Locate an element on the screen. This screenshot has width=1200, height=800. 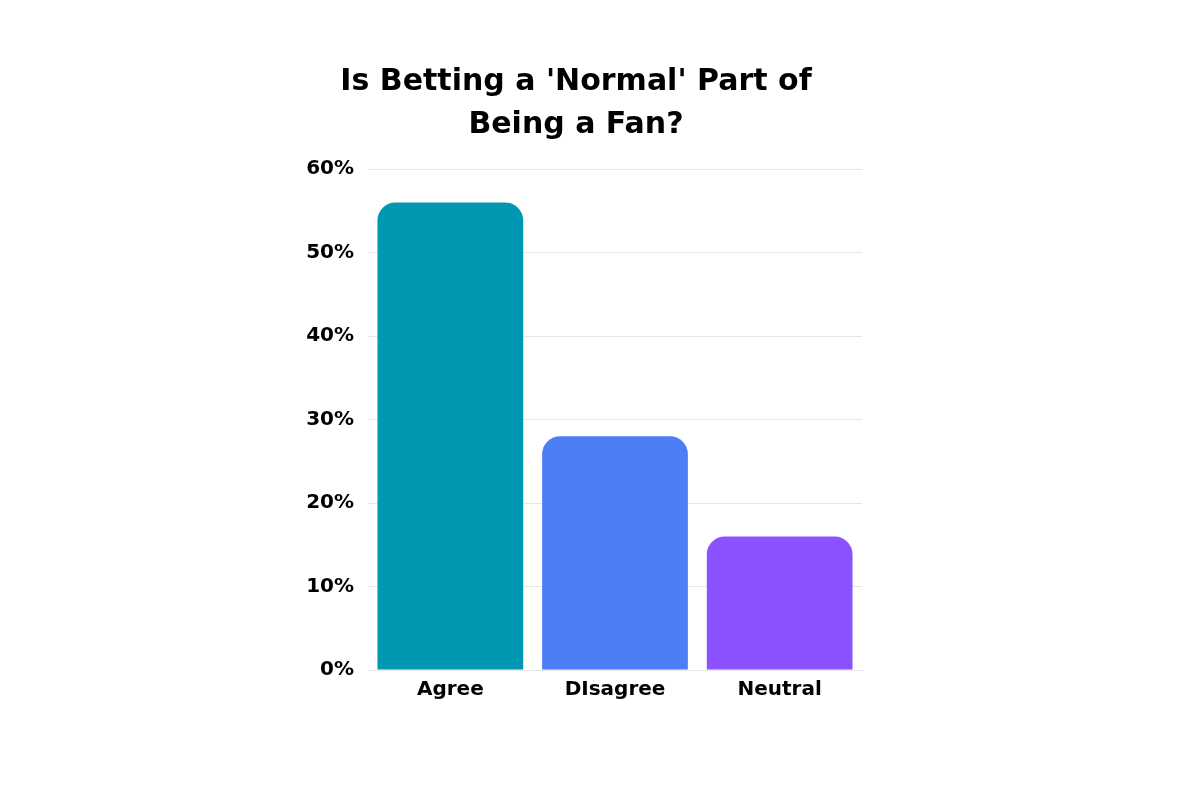
chart-title: Is Betting a 'Normal' Part of Being a Fan? is located at coordinates (576, 101).